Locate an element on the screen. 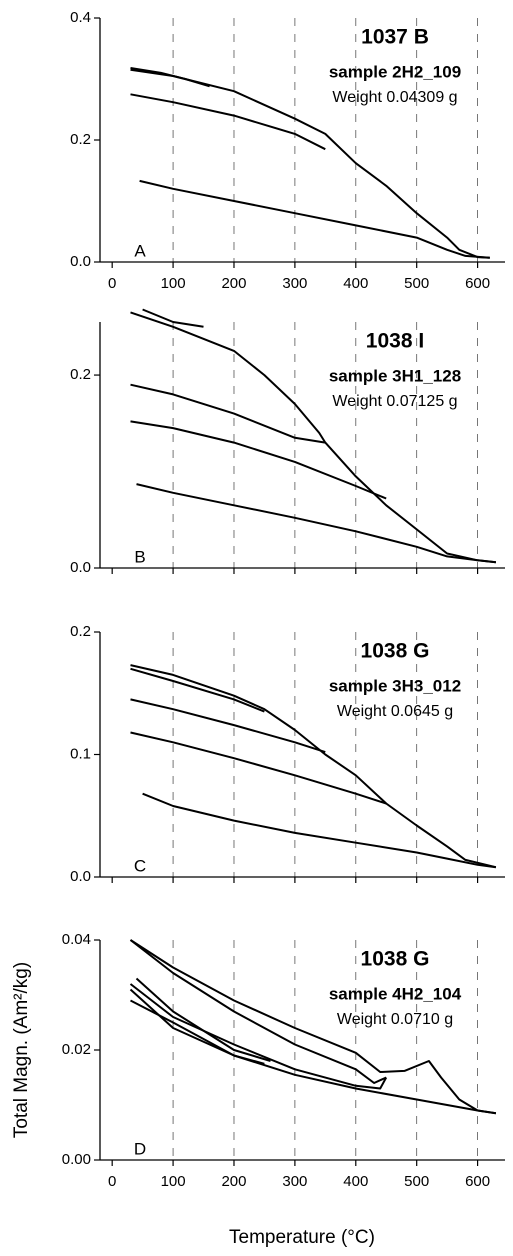 The width and height of the screenshot is (513, 1256). panel-subtitle: sample 3H1_128 is located at coordinates (395, 375).